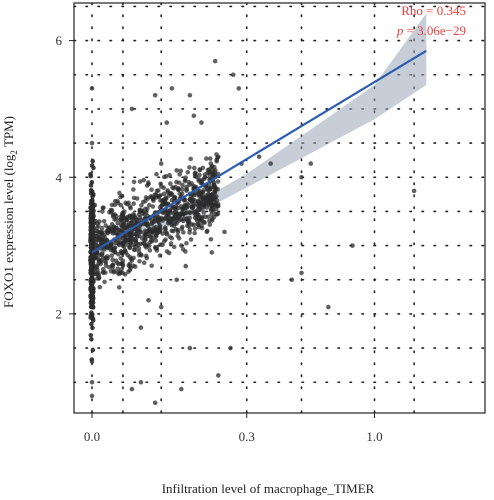  Describe the element at coordinates (10, 212) in the screenshot. I see `y-axis-title: FOXO1 expression level (log2 TPM)` at that location.